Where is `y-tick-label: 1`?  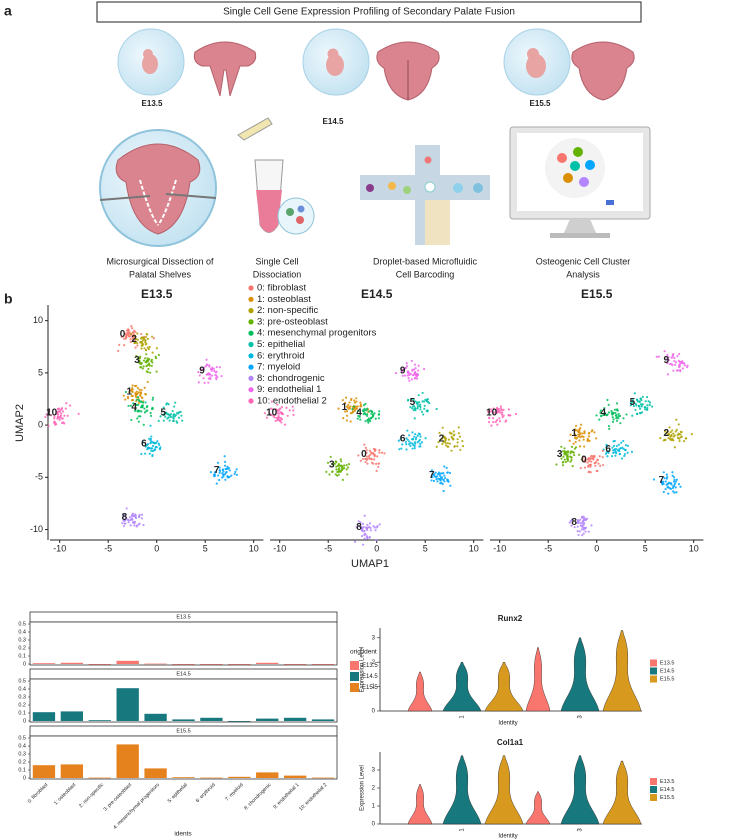
y-tick-label: 1 is located at coordinates (374, 807).